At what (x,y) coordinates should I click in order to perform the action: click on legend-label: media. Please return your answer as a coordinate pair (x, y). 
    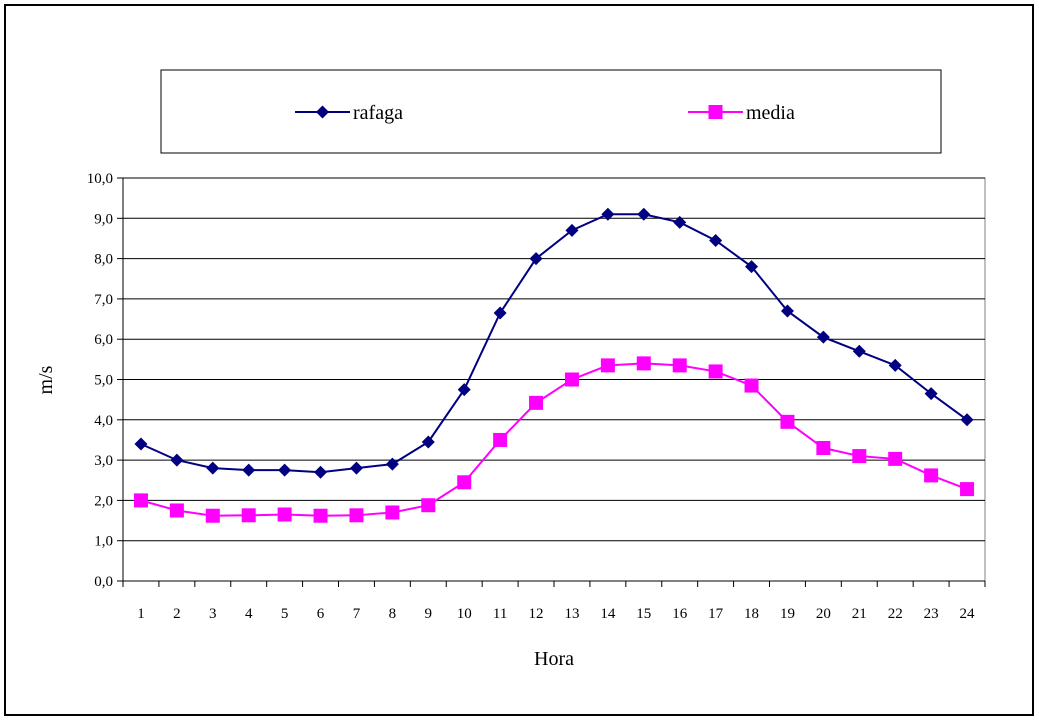
    Looking at the image, I should click on (770, 113).